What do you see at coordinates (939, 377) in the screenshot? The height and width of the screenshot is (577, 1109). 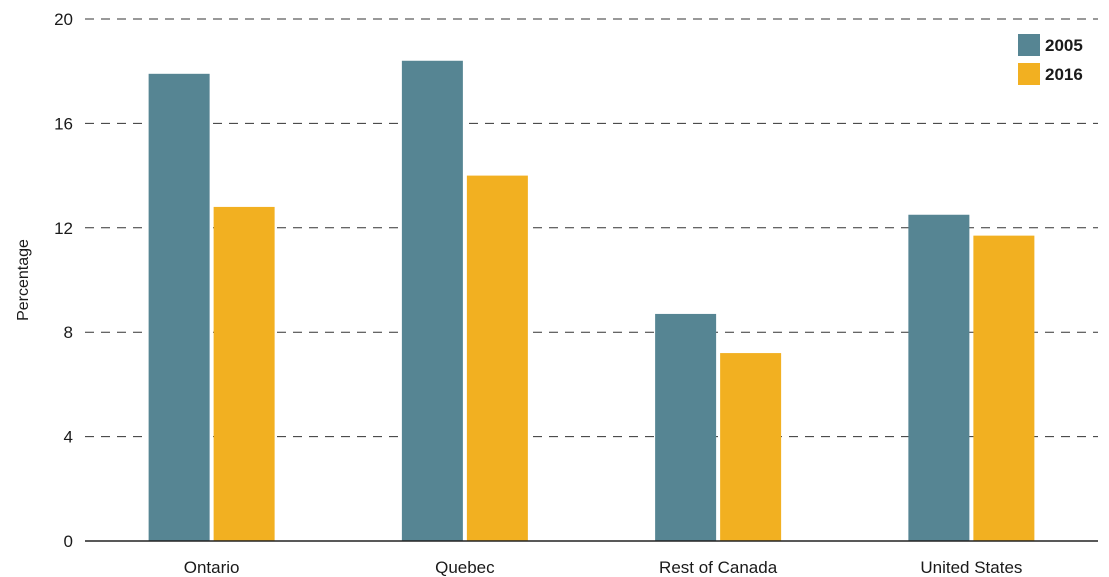 I see `bar-2005-united-states` at bounding box center [939, 377].